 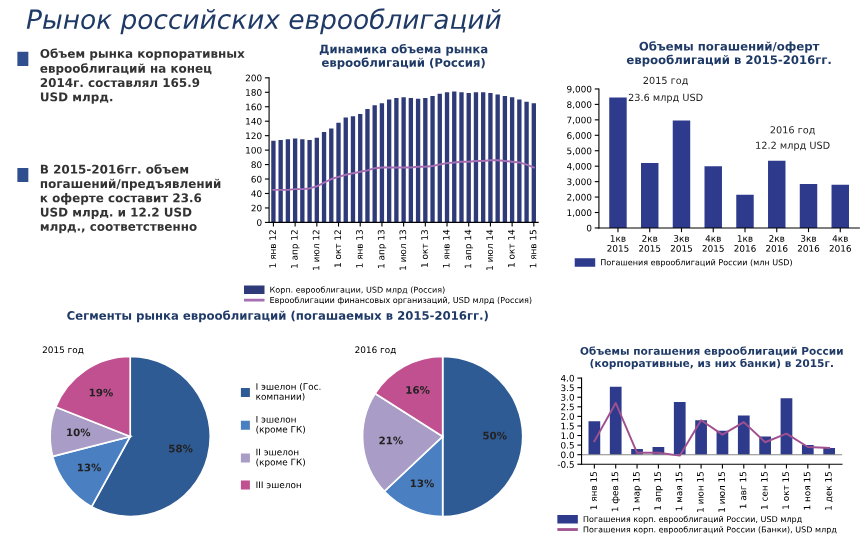 I want to click on text: Рынок российских еврооблигаций, so click(x=263, y=21).